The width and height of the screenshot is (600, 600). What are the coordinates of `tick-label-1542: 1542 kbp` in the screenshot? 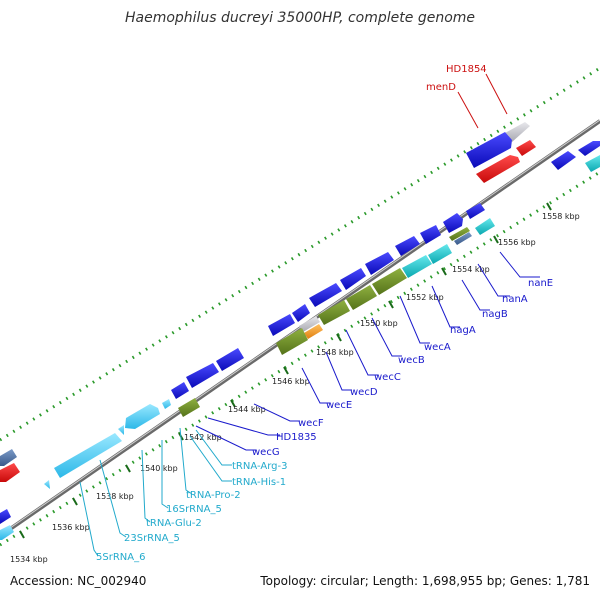 It's located at (203, 437).